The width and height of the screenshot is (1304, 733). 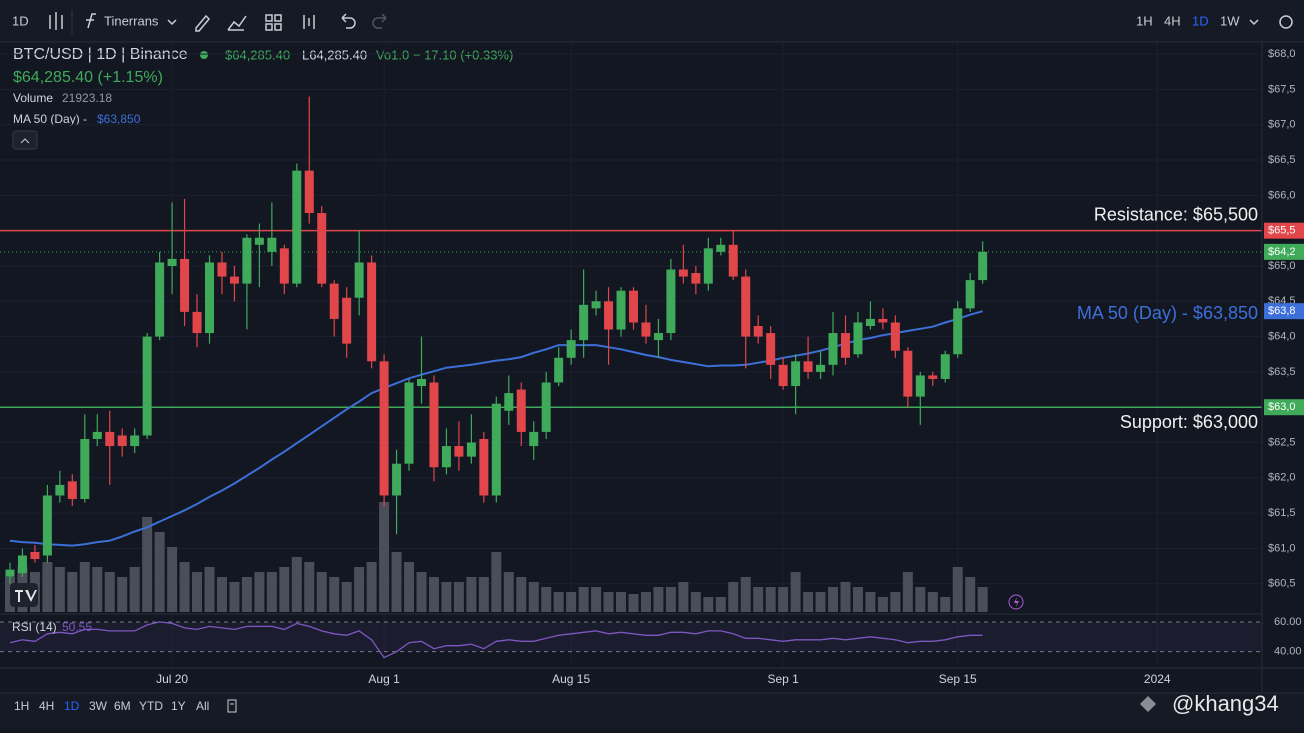 I want to click on x-tick-label: Aug 1, so click(x=384, y=679).